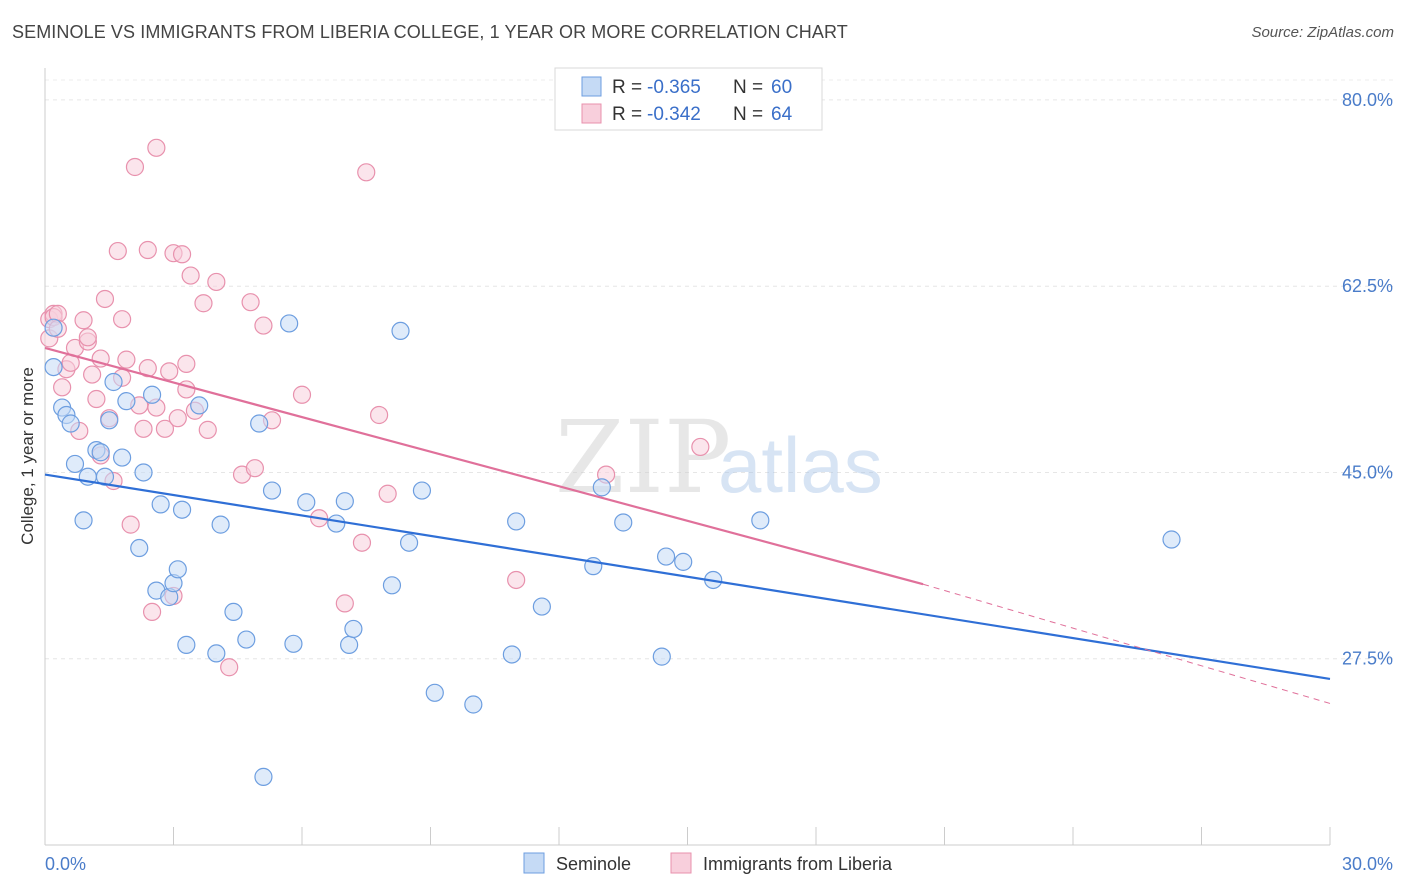  Describe the element at coordinates (1367, 659) in the screenshot. I see `y-tick-label: 27.5%` at that location.